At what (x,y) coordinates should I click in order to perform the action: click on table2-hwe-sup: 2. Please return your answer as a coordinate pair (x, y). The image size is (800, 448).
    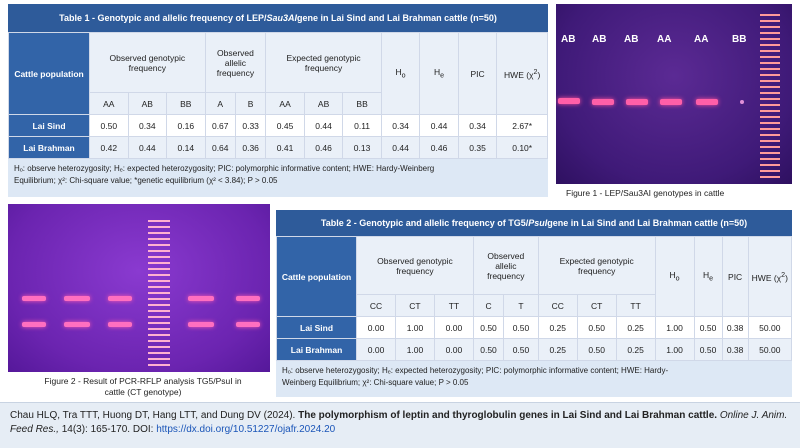
    Looking at the image, I should click on (783, 274).